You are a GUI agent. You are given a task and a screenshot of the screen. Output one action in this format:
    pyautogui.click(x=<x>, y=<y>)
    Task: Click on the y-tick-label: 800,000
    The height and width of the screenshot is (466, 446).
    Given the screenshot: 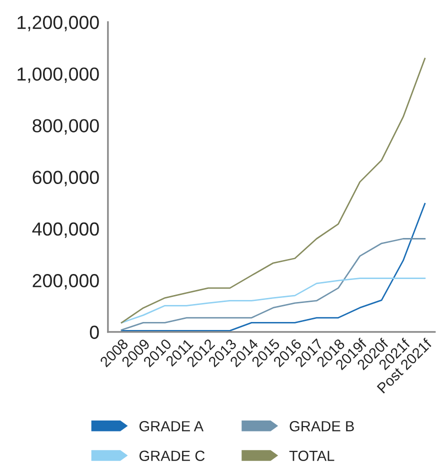 What is the action you would take?
    pyautogui.click(x=65, y=127)
    